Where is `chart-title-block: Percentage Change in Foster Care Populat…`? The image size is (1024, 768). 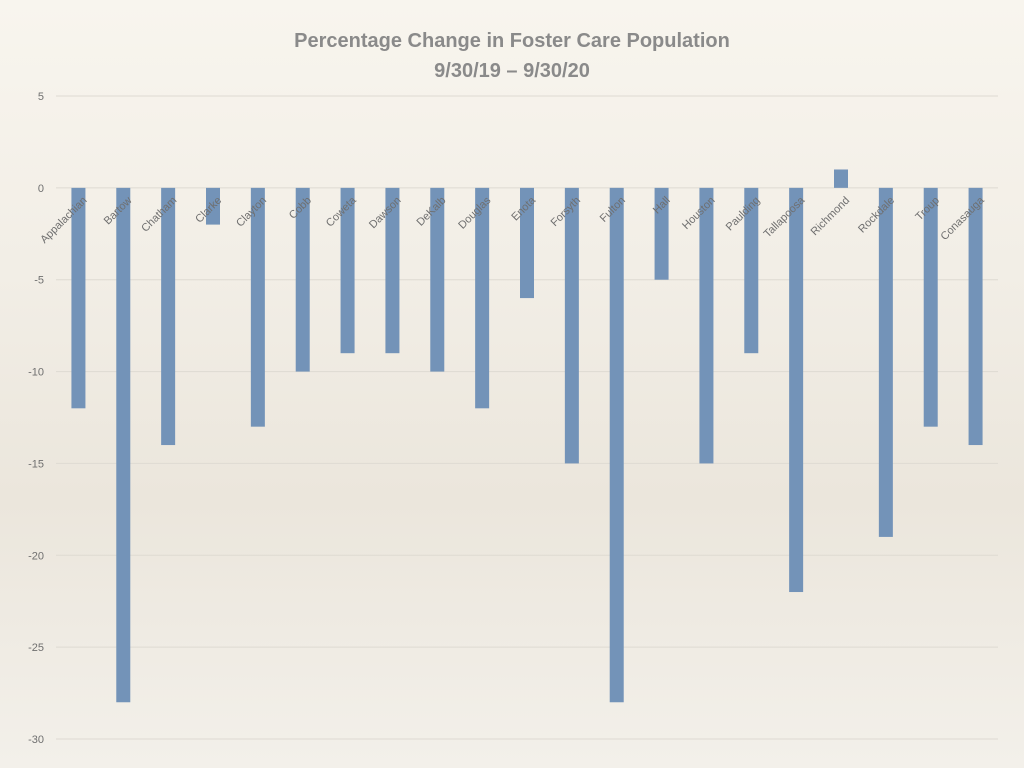
chart-title-block: Percentage Change in Foster Care Populat… is located at coordinates (512, 56).